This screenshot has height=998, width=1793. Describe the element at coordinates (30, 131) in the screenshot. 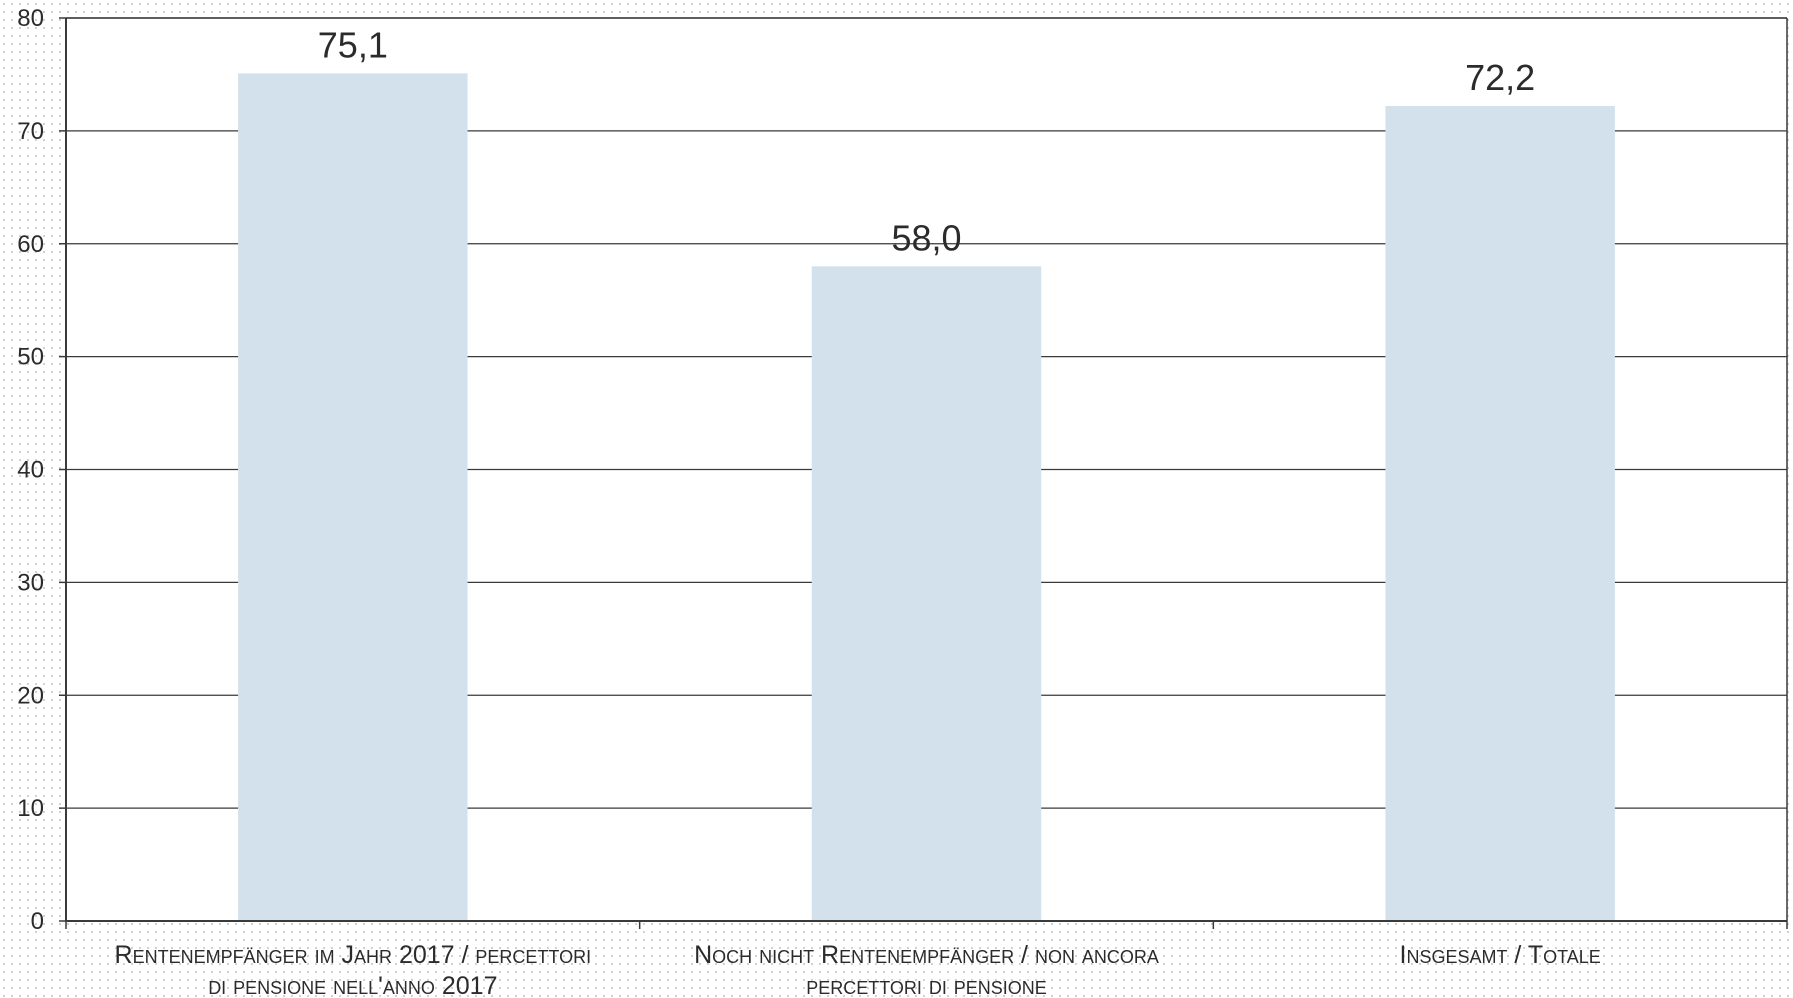

I see `y-tick-label: 70` at that location.